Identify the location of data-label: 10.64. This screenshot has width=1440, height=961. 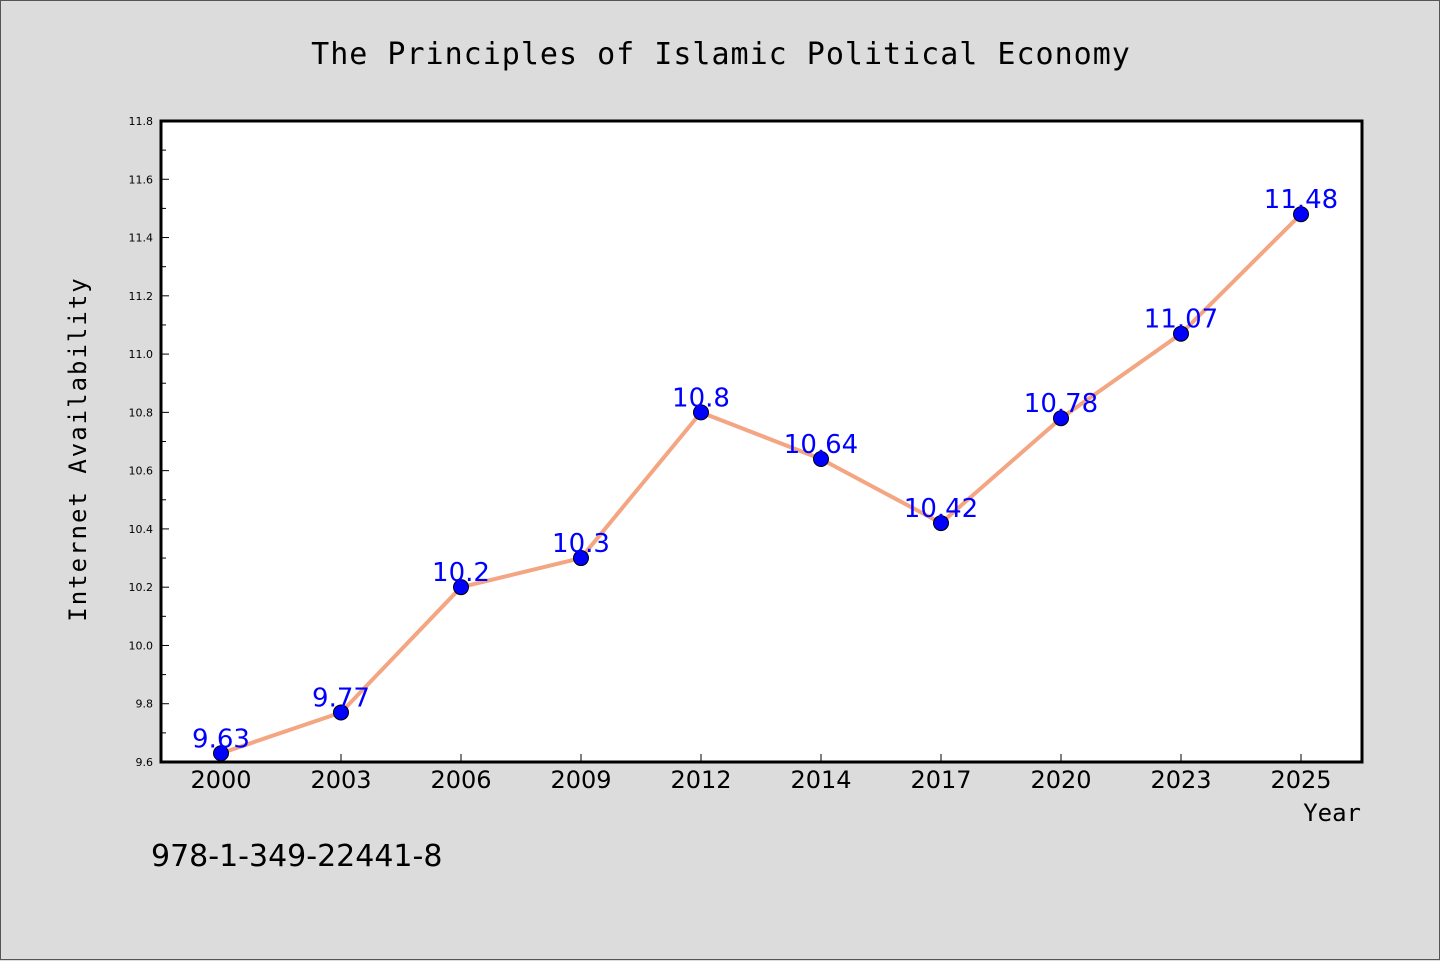
(821, 445).